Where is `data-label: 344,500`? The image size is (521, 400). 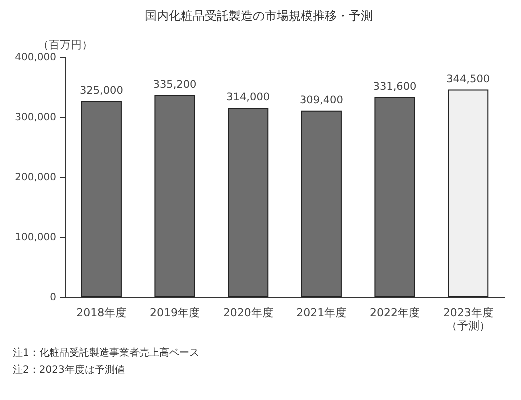 data-label: 344,500 is located at coordinates (468, 79).